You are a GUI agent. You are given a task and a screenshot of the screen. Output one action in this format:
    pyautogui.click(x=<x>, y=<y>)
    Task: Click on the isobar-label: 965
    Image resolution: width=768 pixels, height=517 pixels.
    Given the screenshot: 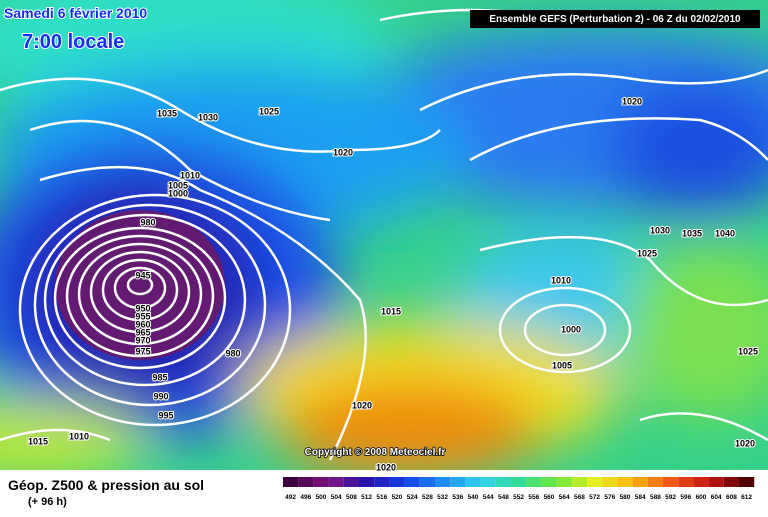 What is the action you would take?
    pyautogui.click(x=142, y=332)
    